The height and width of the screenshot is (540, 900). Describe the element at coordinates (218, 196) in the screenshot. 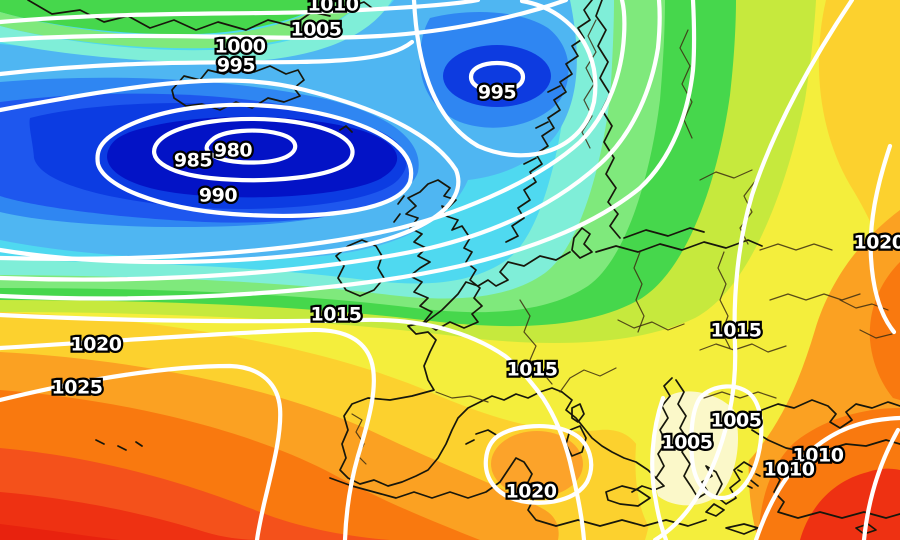

I see `pressure-label: 990` at that location.